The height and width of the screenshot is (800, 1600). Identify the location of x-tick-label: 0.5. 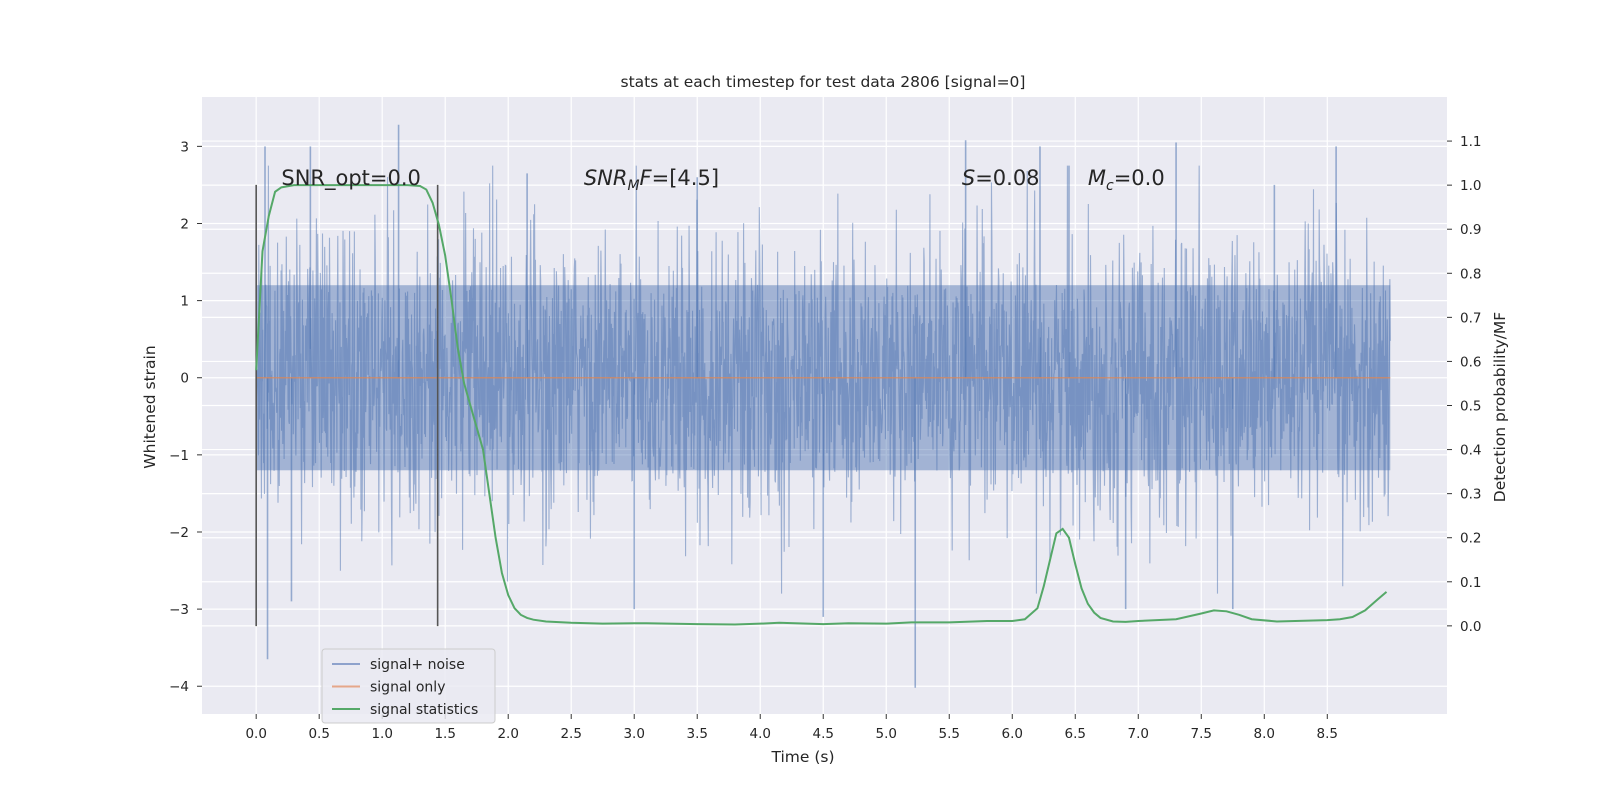
(318, 734).